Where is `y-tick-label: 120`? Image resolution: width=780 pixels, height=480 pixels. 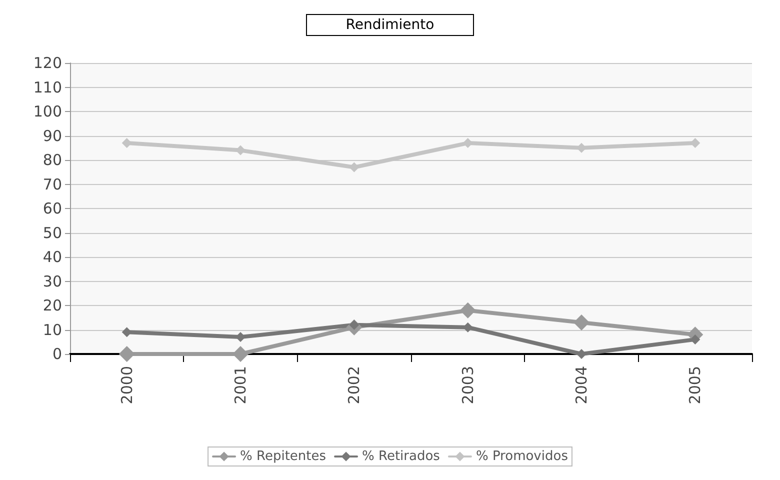
y-tick-label: 120 is located at coordinates (47, 63).